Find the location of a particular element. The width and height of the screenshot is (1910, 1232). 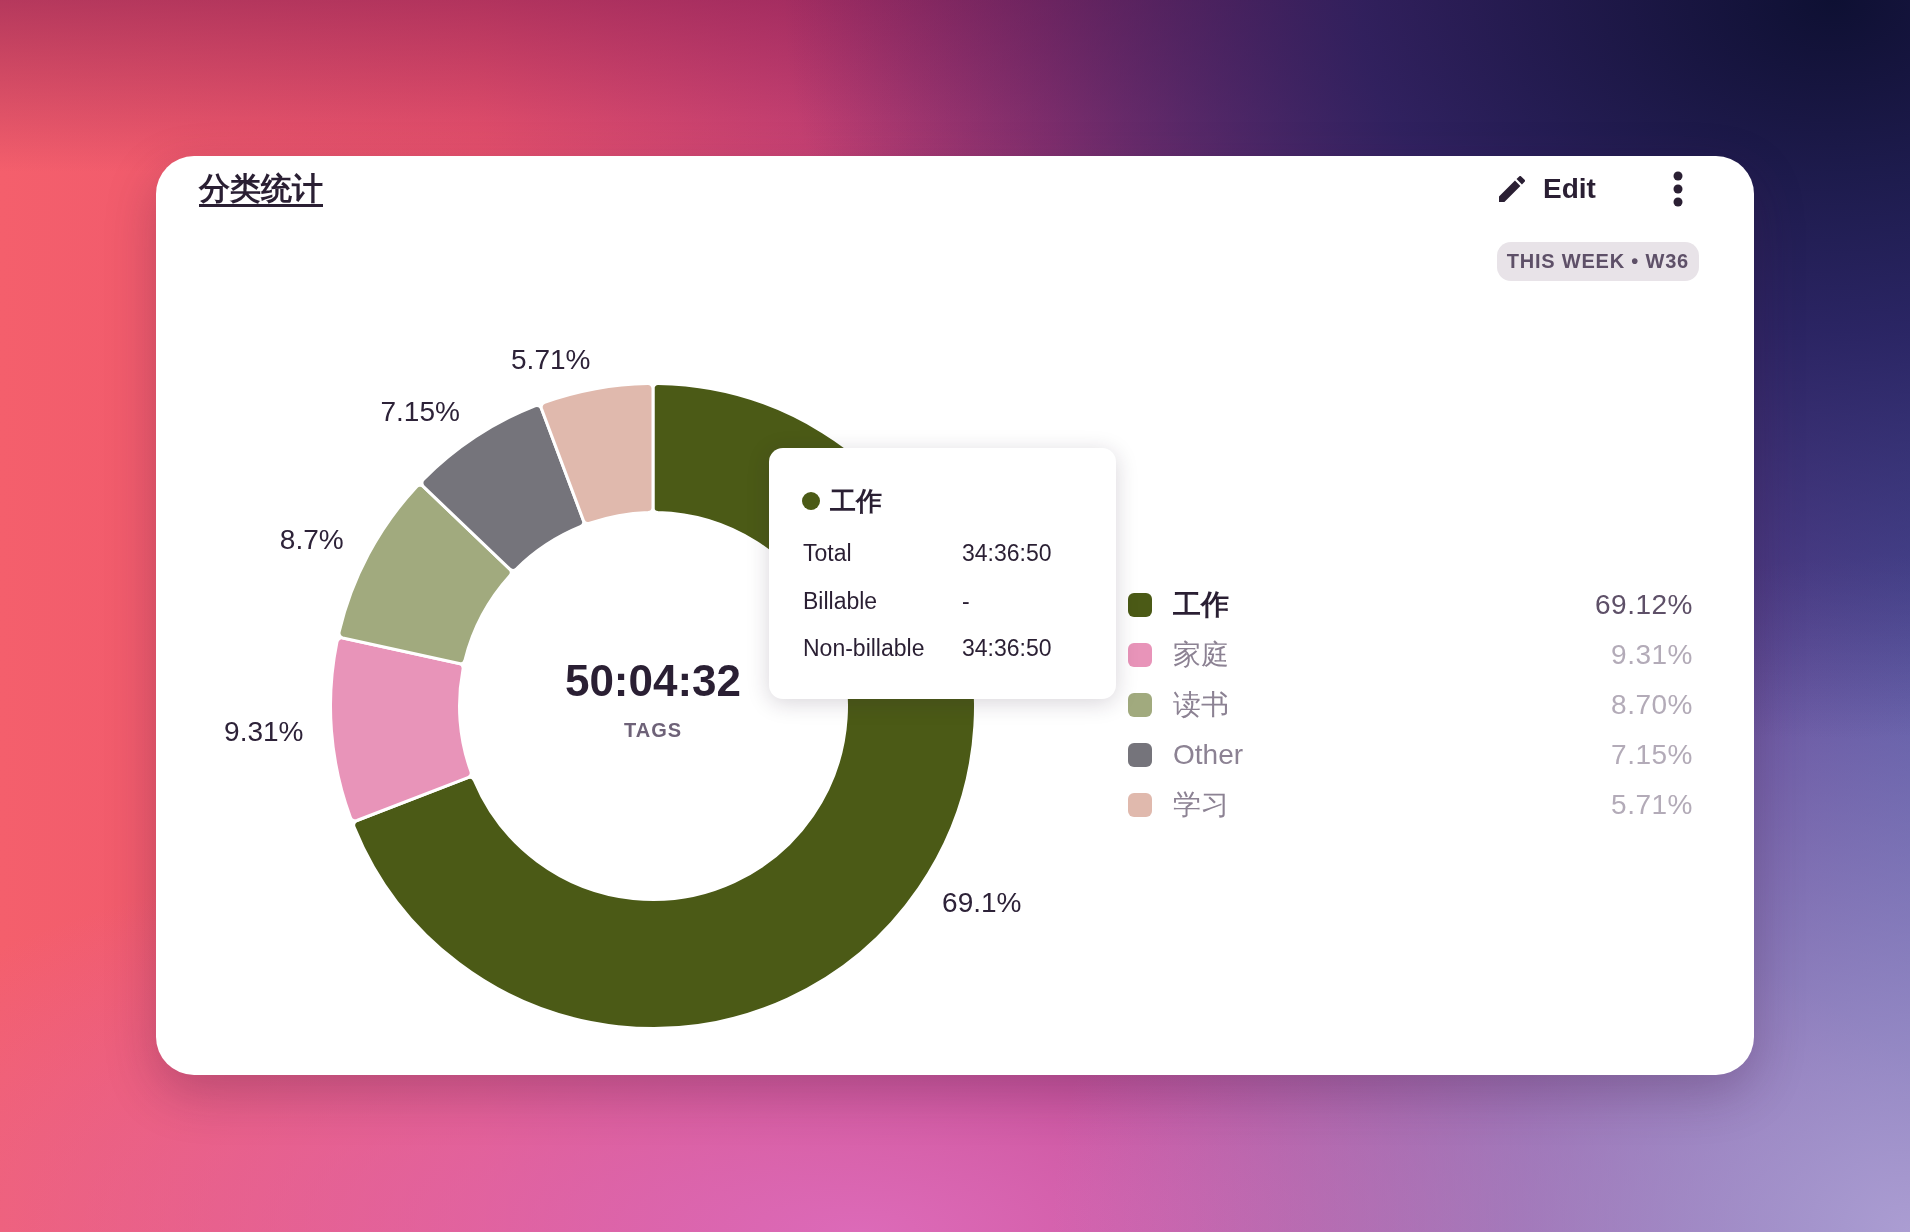

chart-title: 分类统计 is located at coordinates (261, 189).